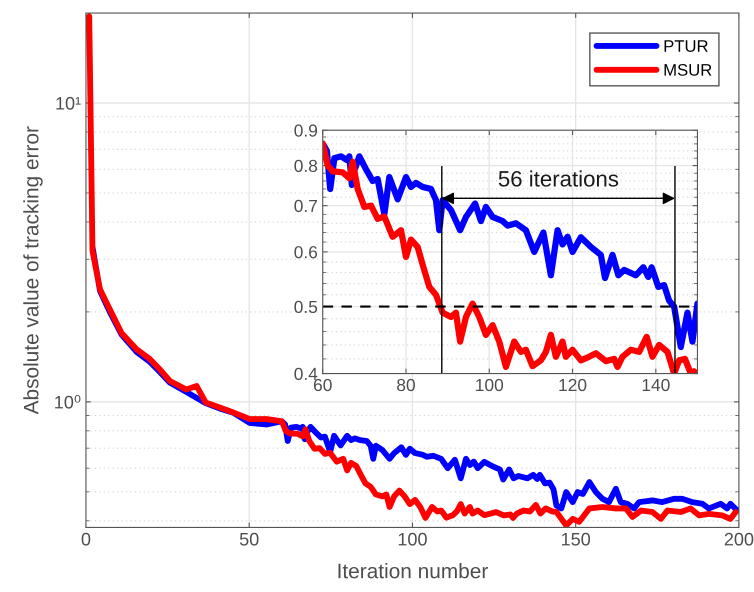  Describe the element at coordinates (688, 70) in the screenshot. I see `legend-label: MSUR` at that location.